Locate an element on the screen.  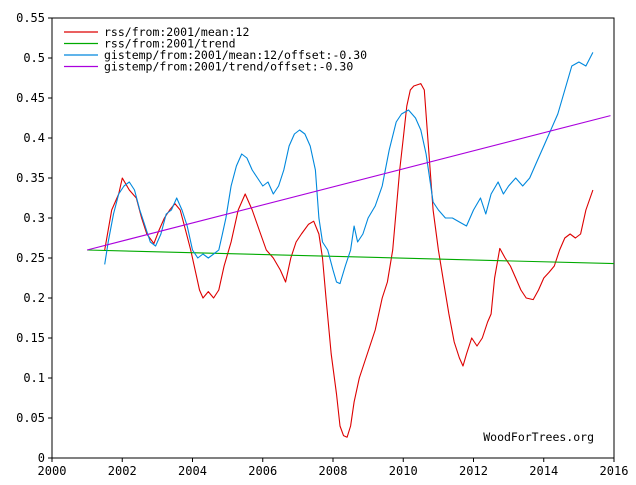
y-axis: 0 0.05 0.1 0.15 0.2 0.25 0.3 0.35 0.4 0.45 0.5 0.55 is located at coordinates (34, 238).